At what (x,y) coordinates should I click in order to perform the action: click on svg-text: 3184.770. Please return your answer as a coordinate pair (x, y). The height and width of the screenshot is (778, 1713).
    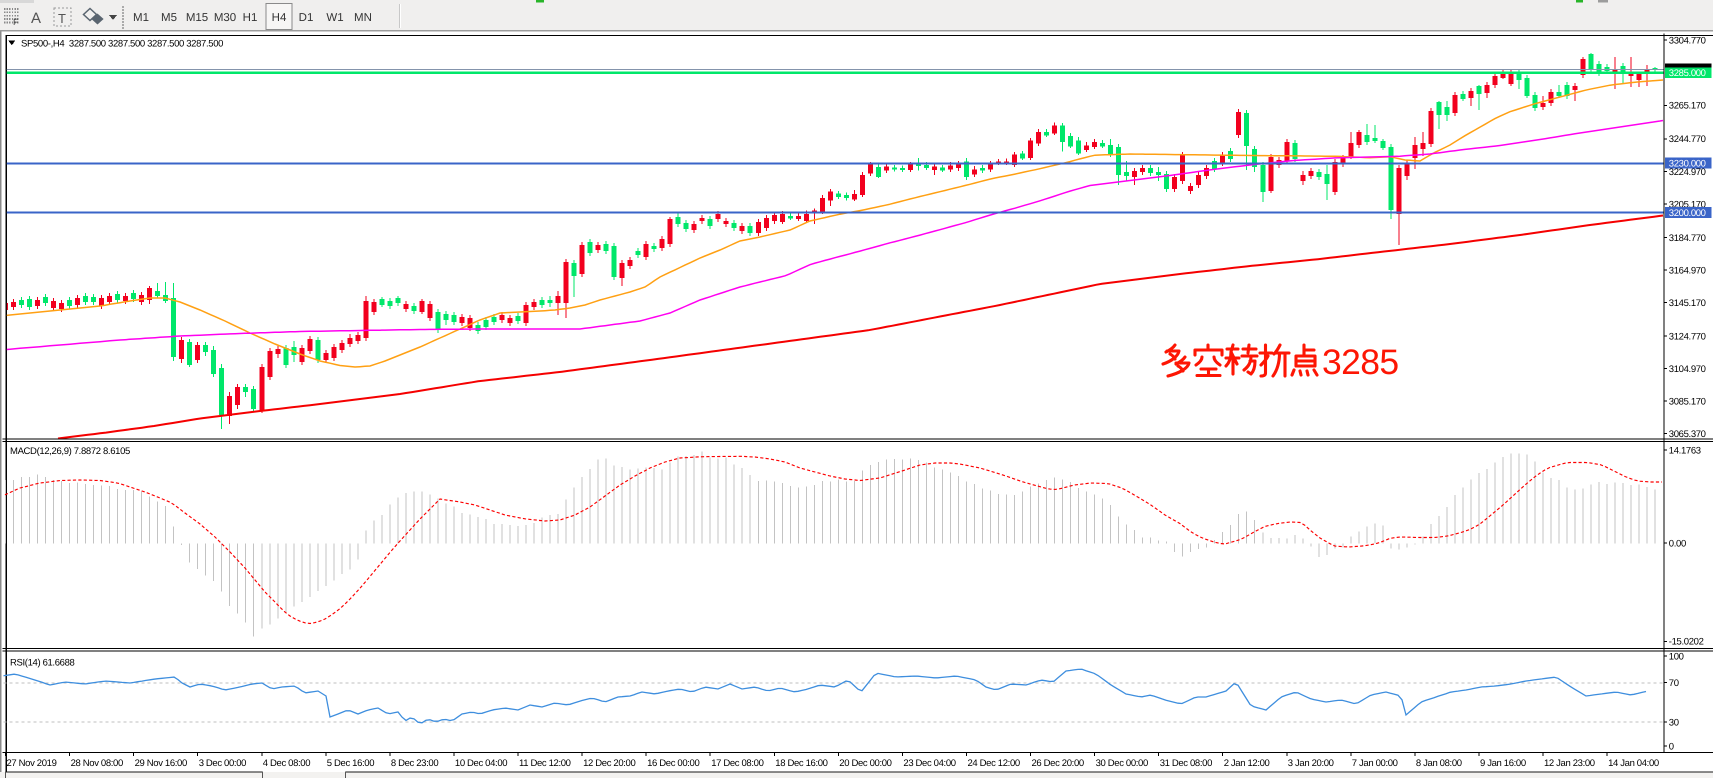
    Looking at the image, I should click on (1687, 238).